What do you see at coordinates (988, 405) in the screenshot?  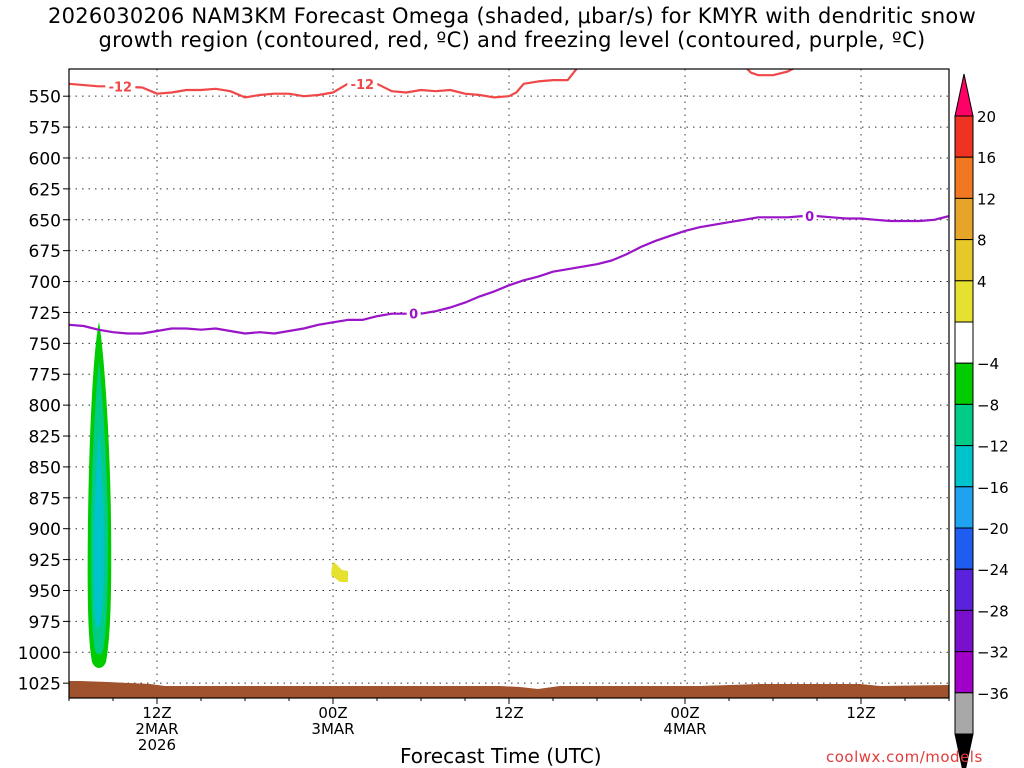 I see `colorbar-label: −8` at bounding box center [988, 405].